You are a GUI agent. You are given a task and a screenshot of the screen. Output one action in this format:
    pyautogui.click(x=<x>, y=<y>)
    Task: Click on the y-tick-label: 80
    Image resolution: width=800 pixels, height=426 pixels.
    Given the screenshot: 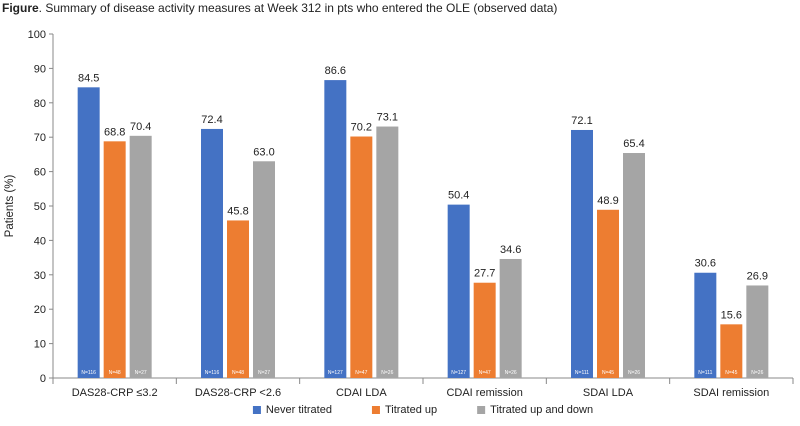 What is the action you would take?
    pyautogui.click(x=40, y=104)
    